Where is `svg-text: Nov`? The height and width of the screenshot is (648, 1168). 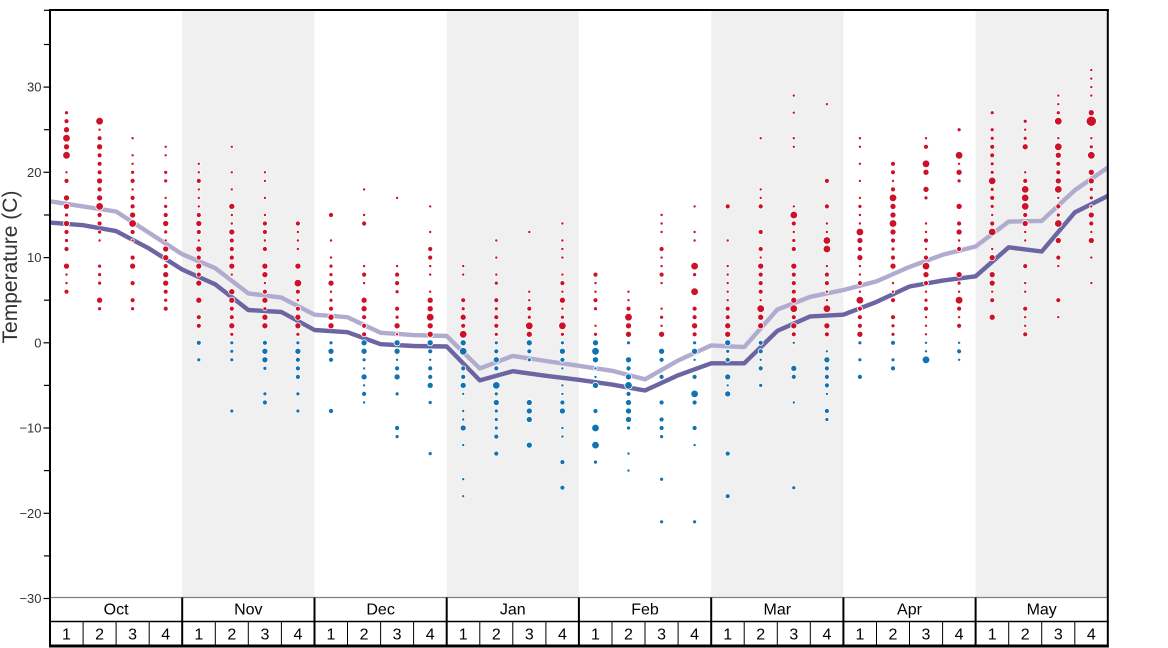
svg-text: Nov is located at coordinates (248, 610).